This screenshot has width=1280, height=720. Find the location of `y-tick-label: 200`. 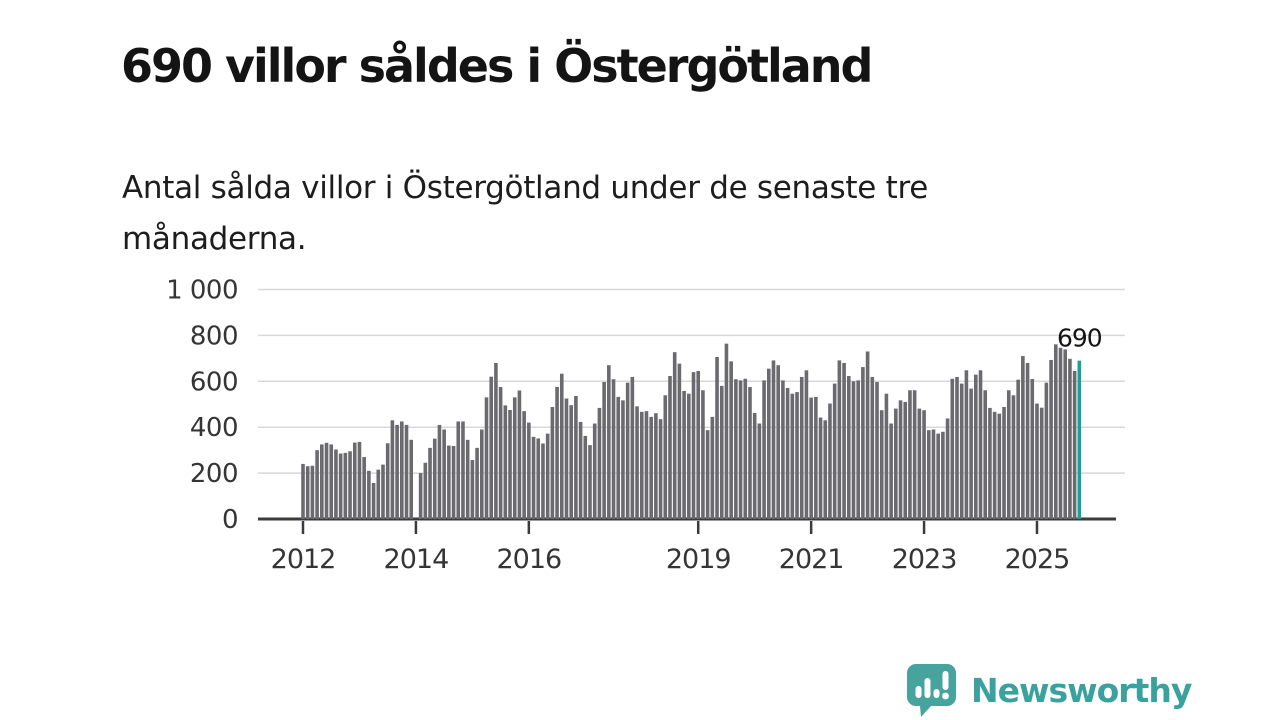

y-tick-label: 200 is located at coordinates (214, 474).